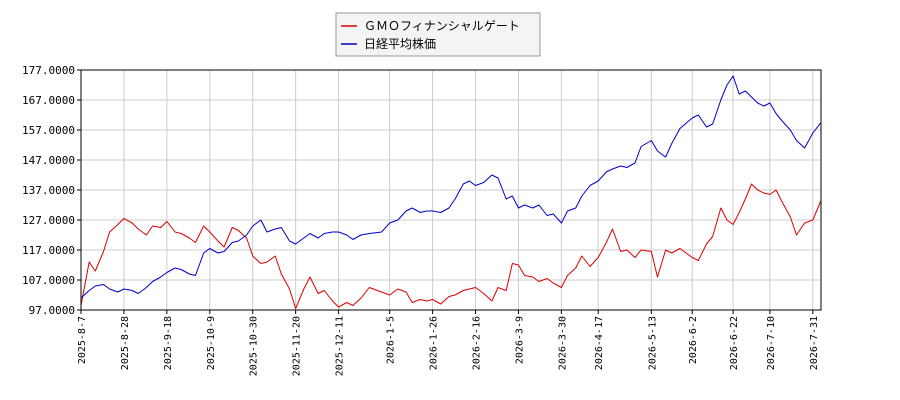 This screenshot has height=400, width=900. Describe the element at coordinates (254, 346) in the screenshot. I see `x-tick-label: 2025-10-30` at that location.